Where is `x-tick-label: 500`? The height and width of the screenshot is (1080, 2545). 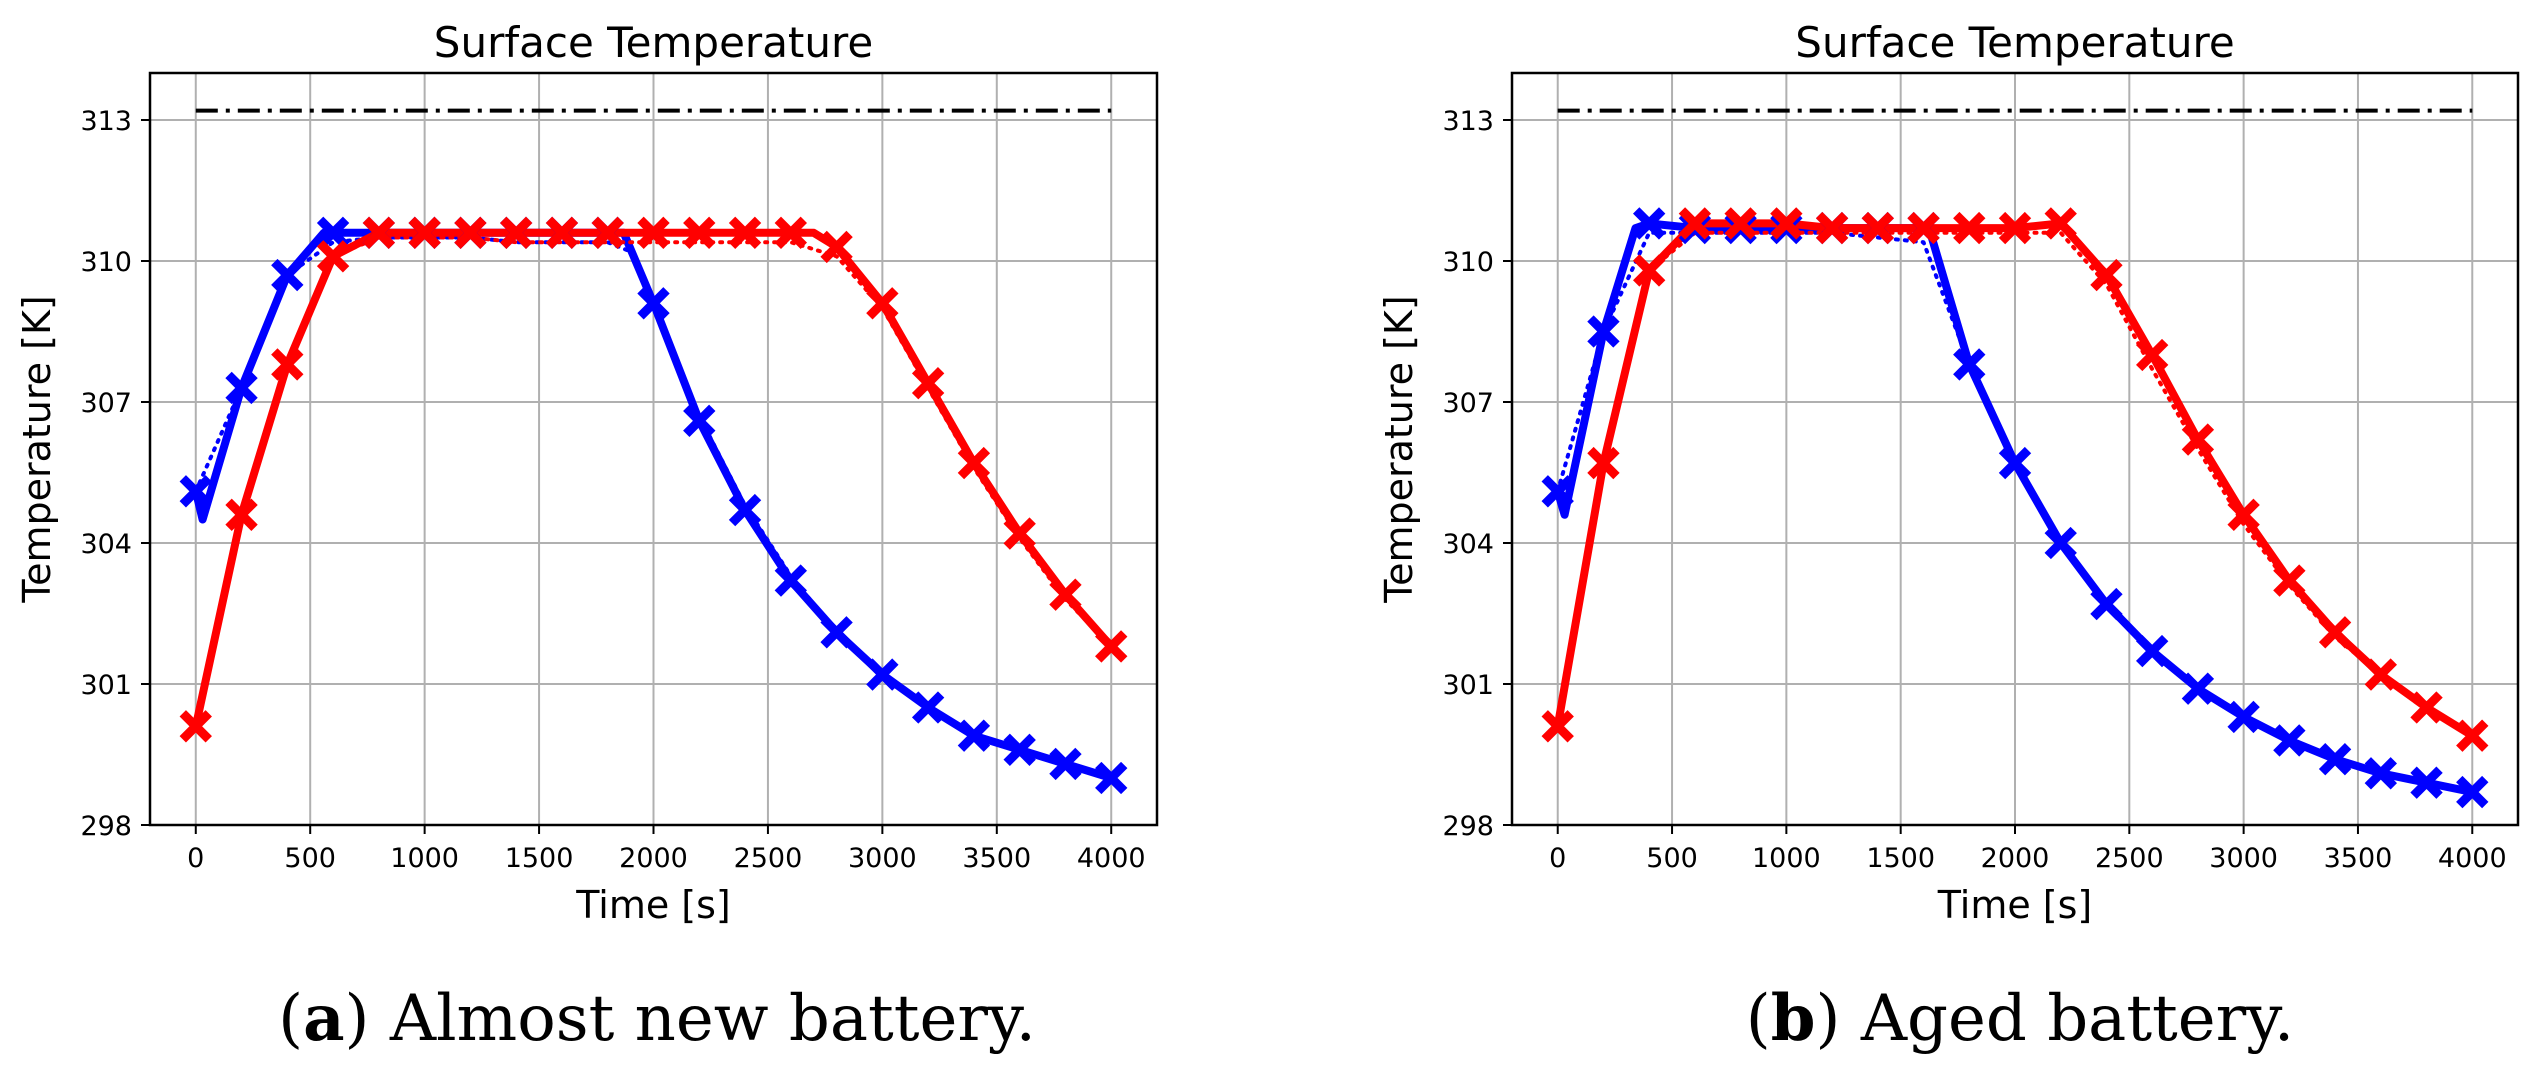 x-tick-label: 500 is located at coordinates (1672, 858).